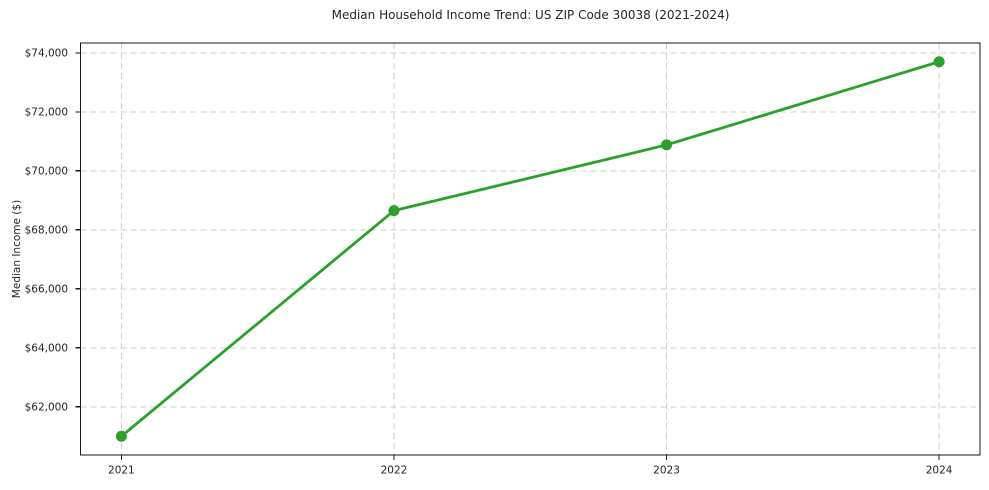 The height and width of the screenshot is (490, 989). What do you see at coordinates (939, 471) in the screenshot?
I see `x-tick-label: 2024` at bounding box center [939, 471].